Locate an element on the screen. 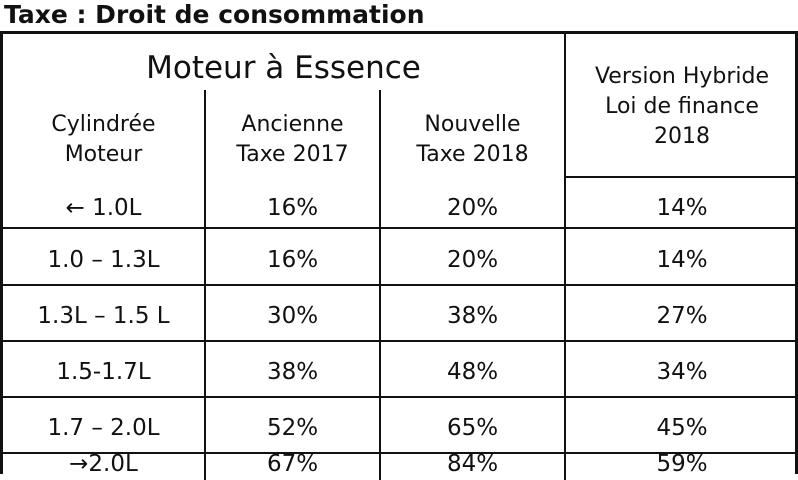 This screenshot has height=480, width=798. col-header-cylindree: Cylindrée Moteur is located at coordinates (103, 140).